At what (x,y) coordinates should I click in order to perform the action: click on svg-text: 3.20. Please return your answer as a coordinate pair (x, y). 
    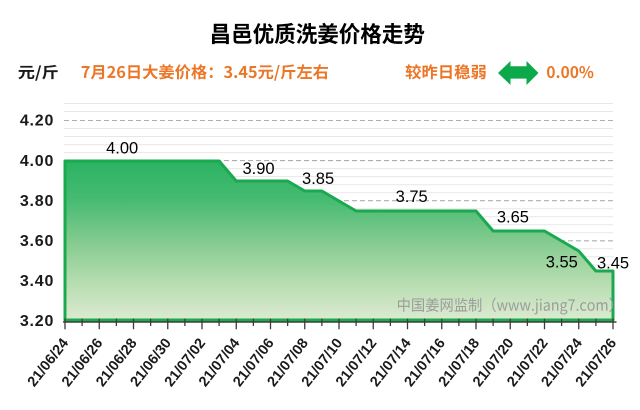
    Looking at the image, I should click on (37, 321).